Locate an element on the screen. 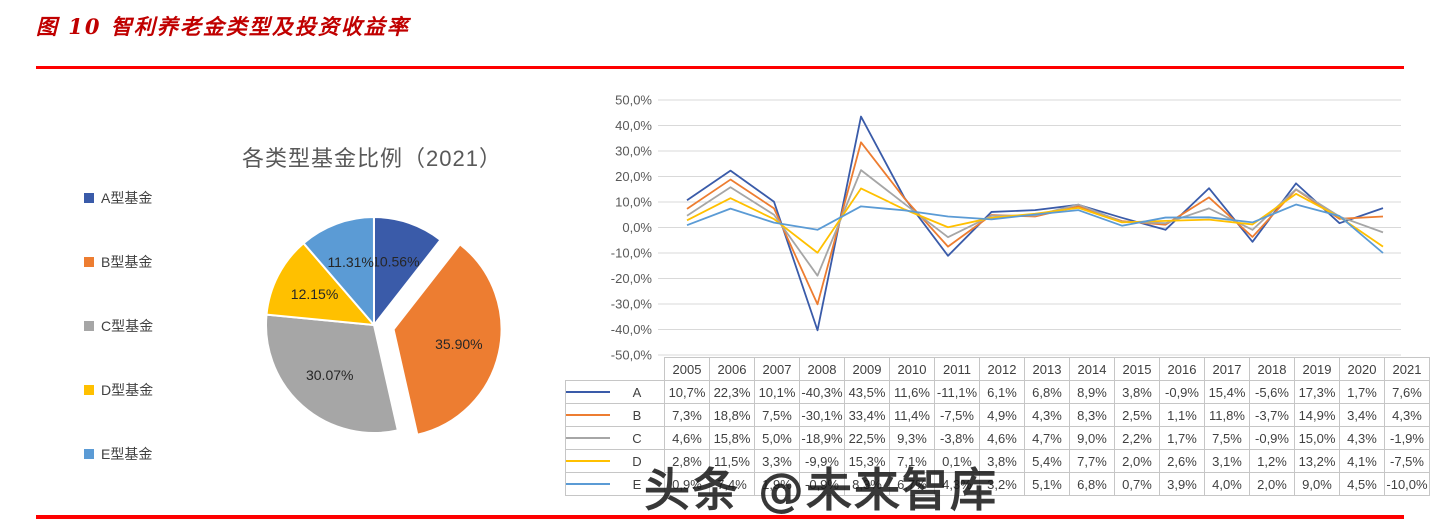  return-value-cell: 1,7% is located at coordinates (1362, 392).